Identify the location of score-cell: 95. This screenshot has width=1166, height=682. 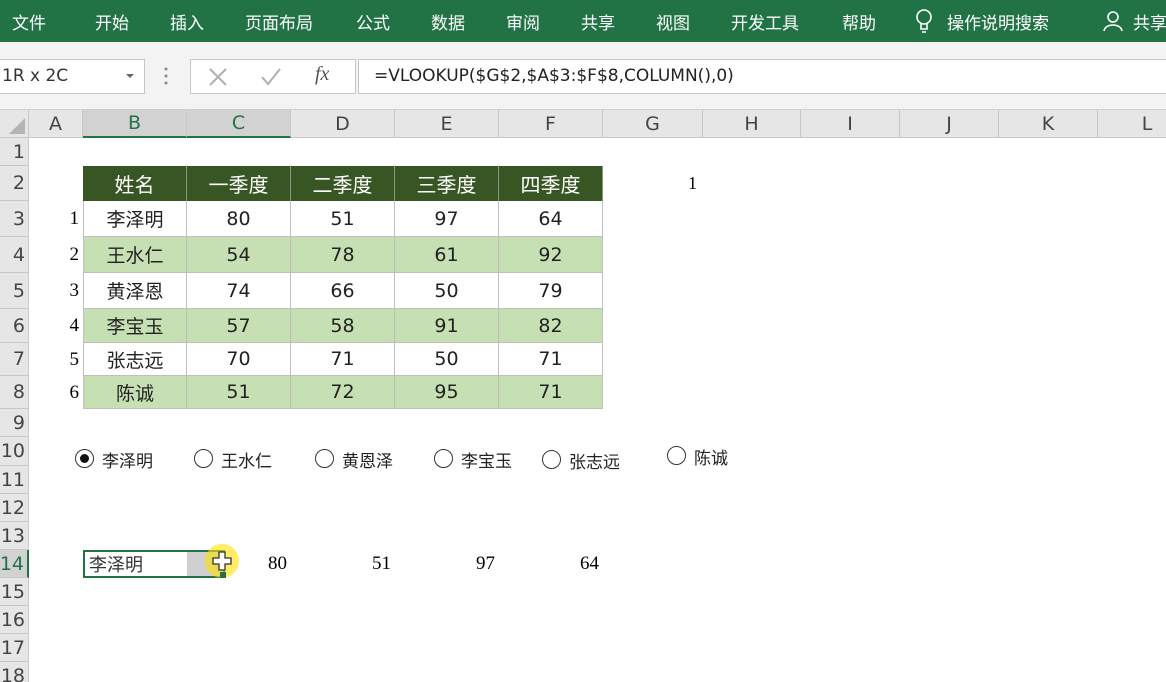
(447, 392).